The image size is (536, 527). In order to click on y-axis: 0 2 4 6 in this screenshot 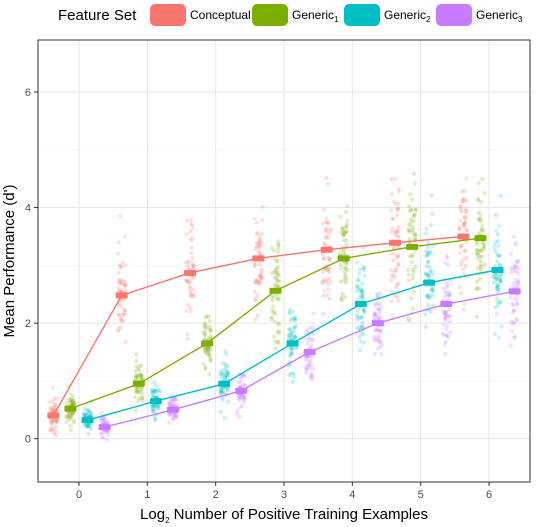, I will do `click(31, 266)`.